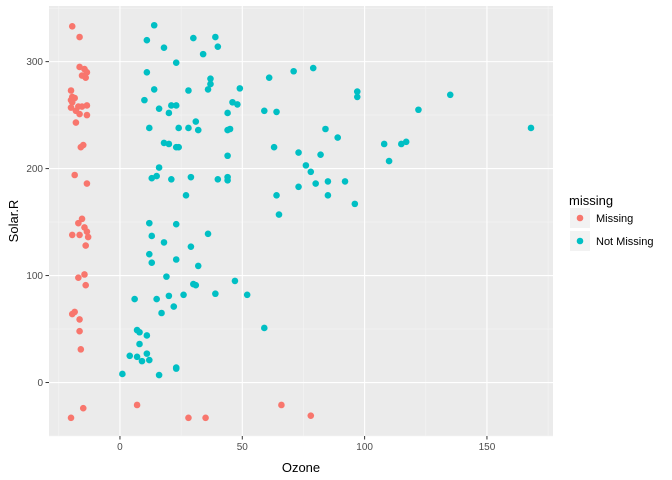  I want to click on legend-label: Missing, so click(614, 219).